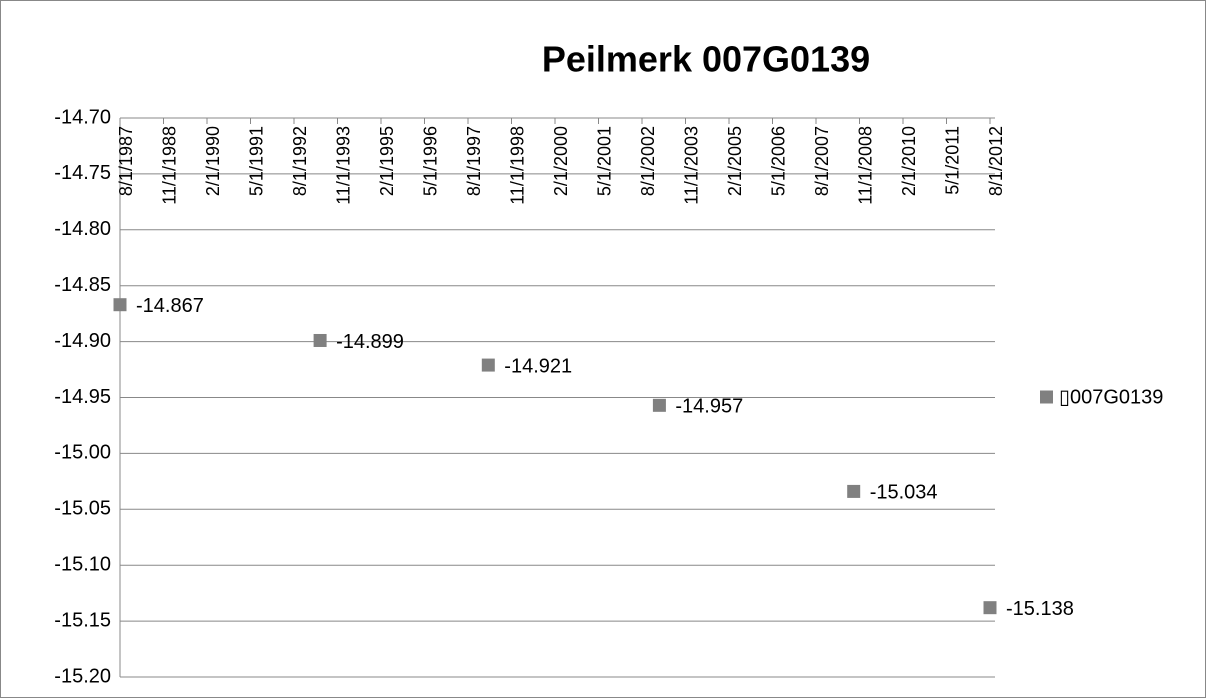  I want to click on y-tick-label: -15.15, so click(82, 620).